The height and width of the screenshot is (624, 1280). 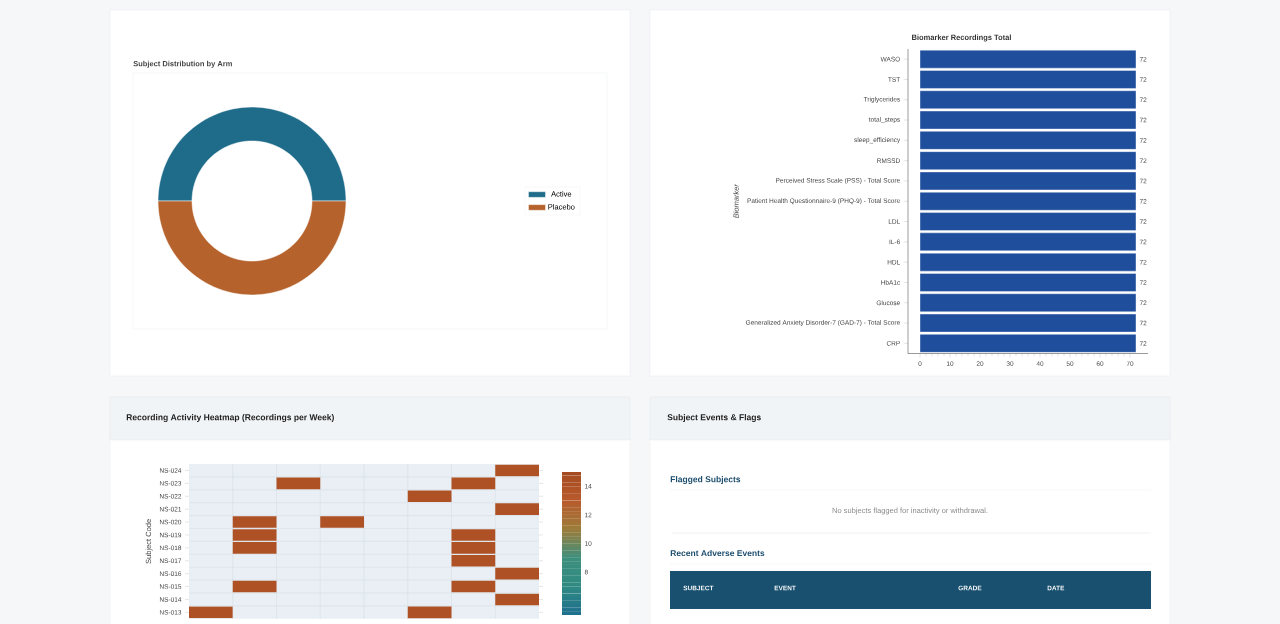 I want to click on text: Recent Adverse Events, so click(x=717, y=553).